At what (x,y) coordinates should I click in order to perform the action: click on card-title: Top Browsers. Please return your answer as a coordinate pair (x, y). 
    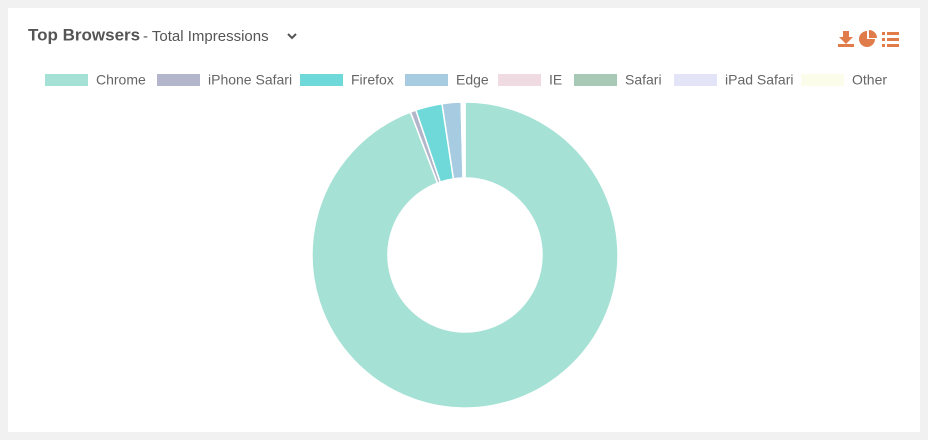
    Looking at the image, I should click on (84, 34).